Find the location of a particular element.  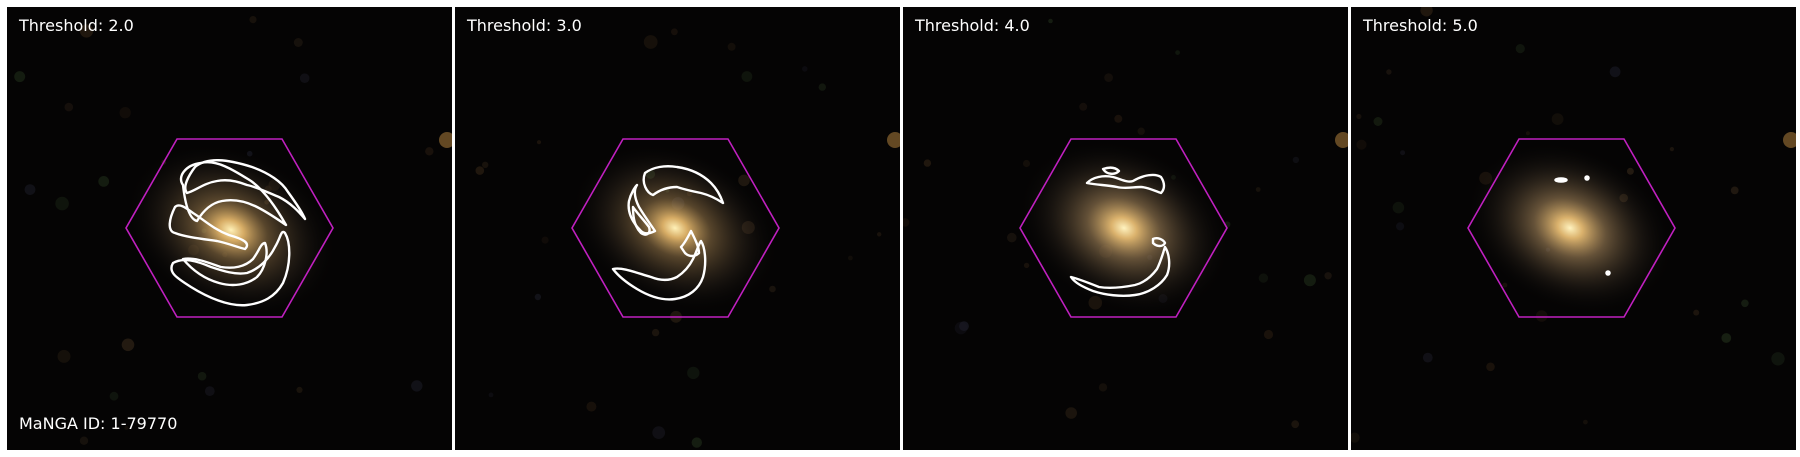

galaxy-id-label: MaNGA ID: 1-79770 is located at coordinates (98, 423).